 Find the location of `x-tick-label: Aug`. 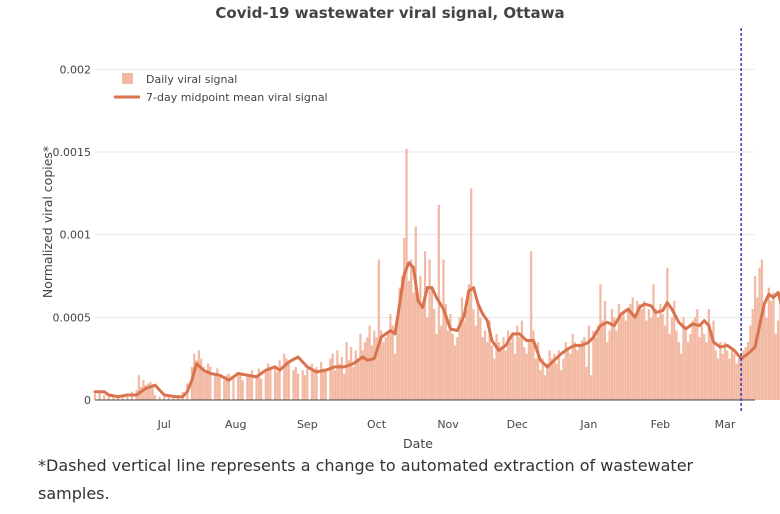

x-tick-label: Aug is located at coordinates (235, 424).